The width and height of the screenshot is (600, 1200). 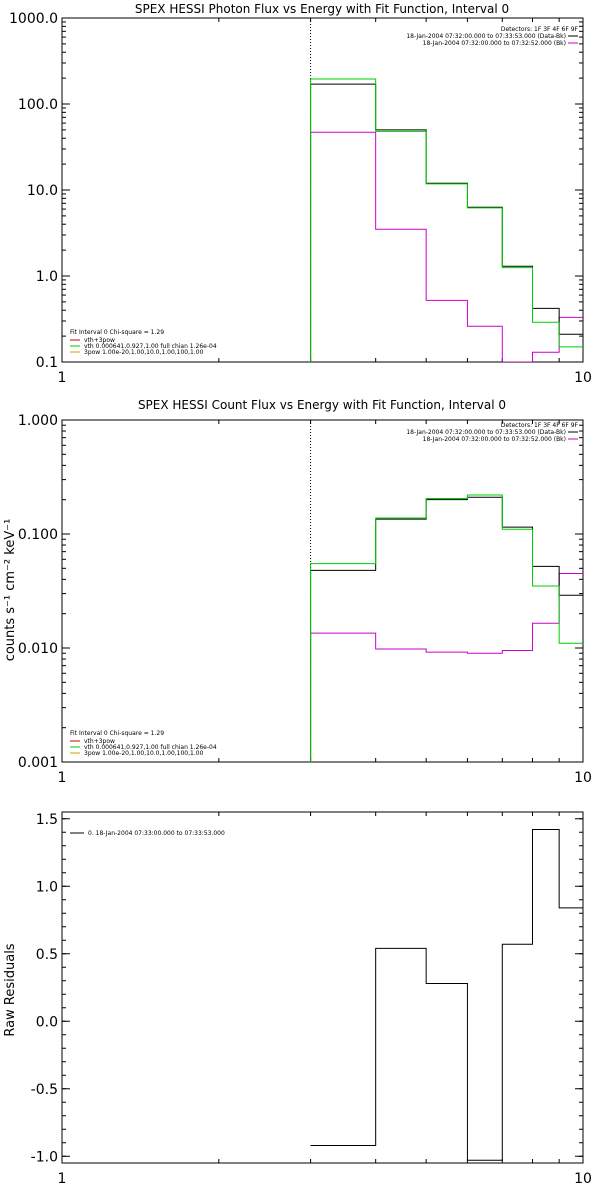 What do you see at coordinates (99, 340) in the screenshot?
I see `photon-legend-vth-3pow: vth+3pow` at bounding box center [99, 340].